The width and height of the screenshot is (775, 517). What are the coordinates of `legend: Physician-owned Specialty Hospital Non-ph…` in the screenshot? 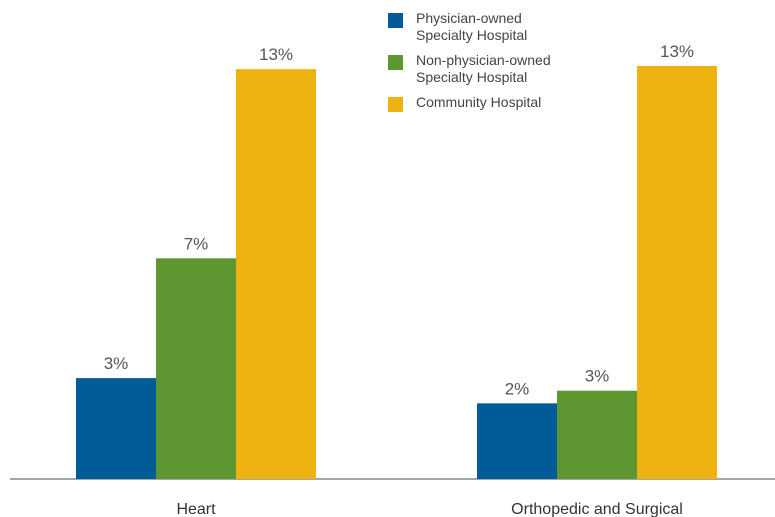 It's located at (488, 65).